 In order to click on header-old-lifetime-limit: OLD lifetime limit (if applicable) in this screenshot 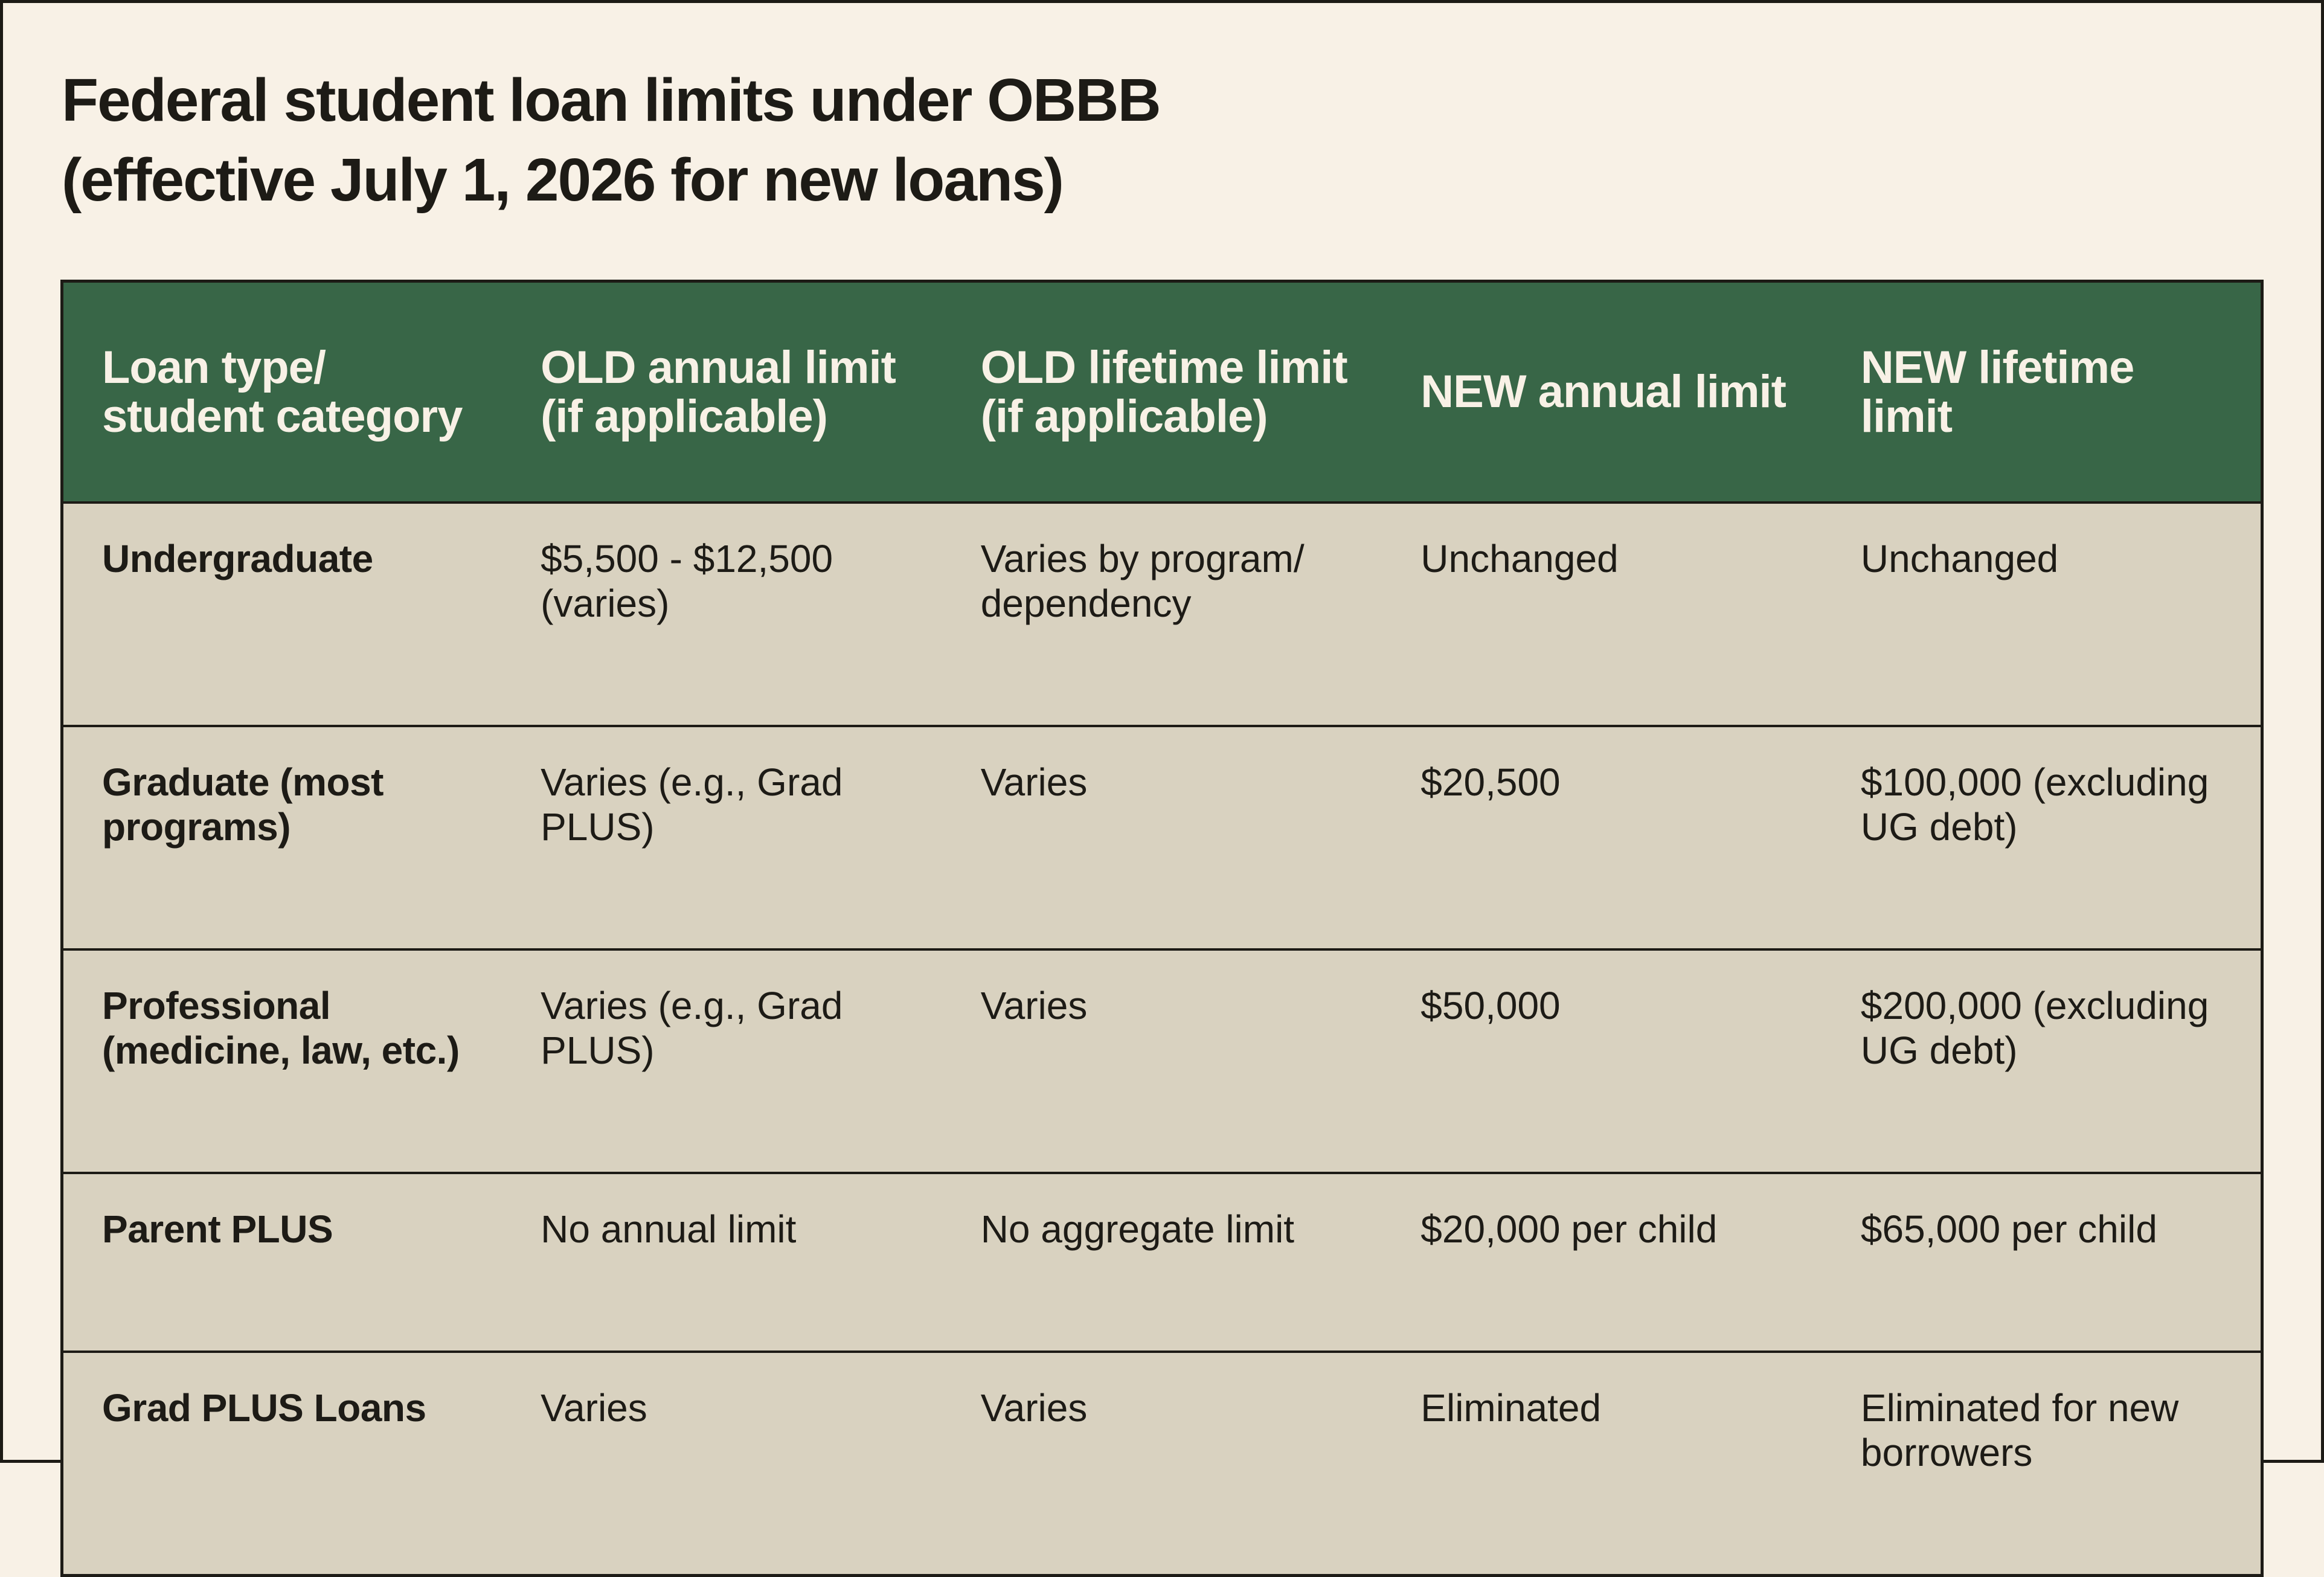, I will do `click(1162, 393)`.